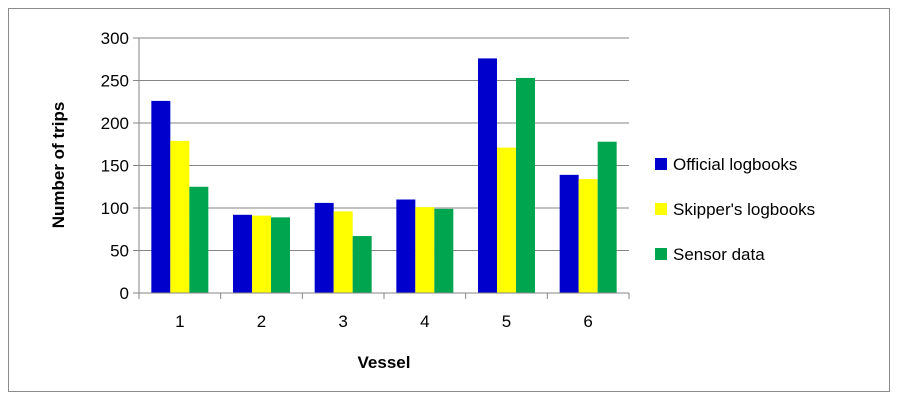 The image size is (899, 398). Describe the element at coordinates (384, 362) in the screenshot. I see `x-axis-title: Vessel` at that location.